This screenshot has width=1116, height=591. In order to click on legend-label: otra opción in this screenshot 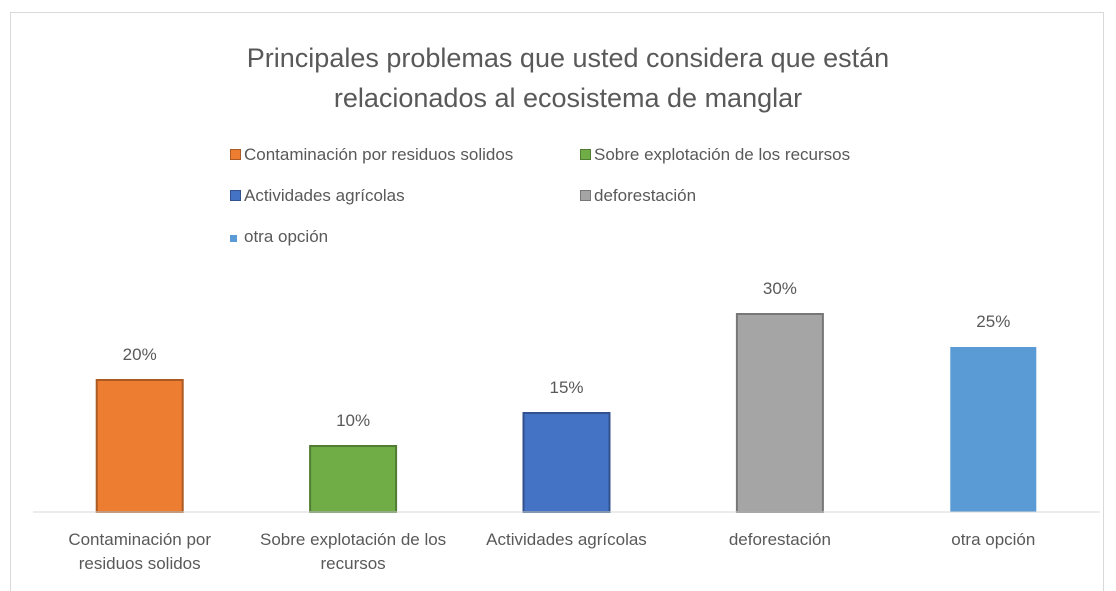, I will do `click(286, 236)`.